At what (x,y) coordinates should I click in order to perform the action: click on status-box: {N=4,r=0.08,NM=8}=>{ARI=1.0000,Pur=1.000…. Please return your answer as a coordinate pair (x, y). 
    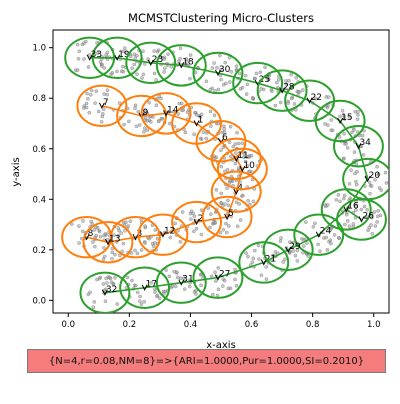
    Looking at the image, I should click on (206, 361).